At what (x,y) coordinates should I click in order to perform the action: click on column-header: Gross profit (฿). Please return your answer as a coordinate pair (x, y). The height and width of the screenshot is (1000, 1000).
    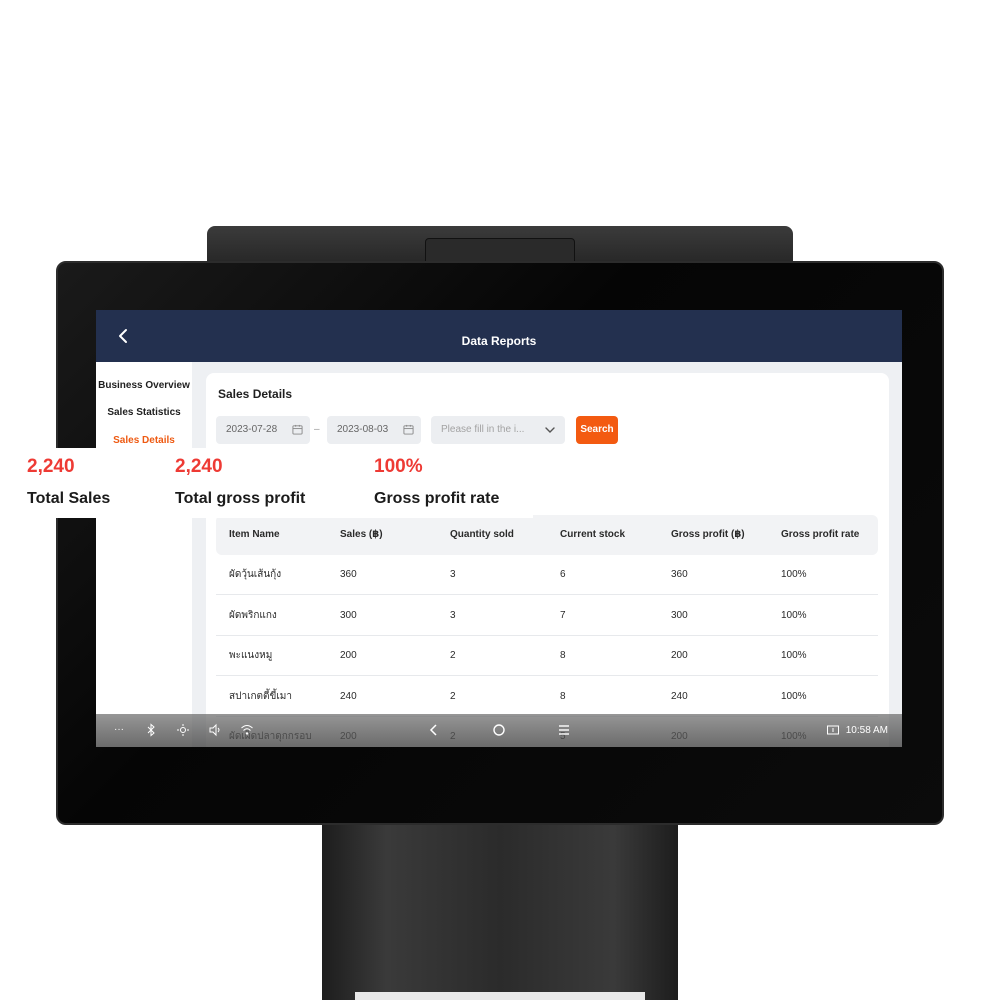
    Looking at the image, I should click on (708, 534).